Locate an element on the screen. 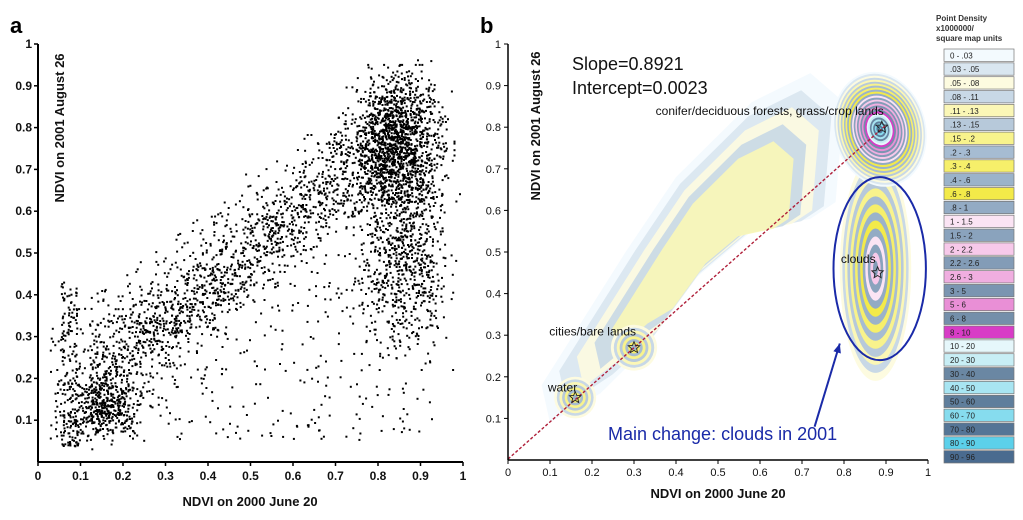 Image resolution: width=1023 pixels, height=520 pixels. annotation-label: cities/bare lands is located at coordinates (592, 332).